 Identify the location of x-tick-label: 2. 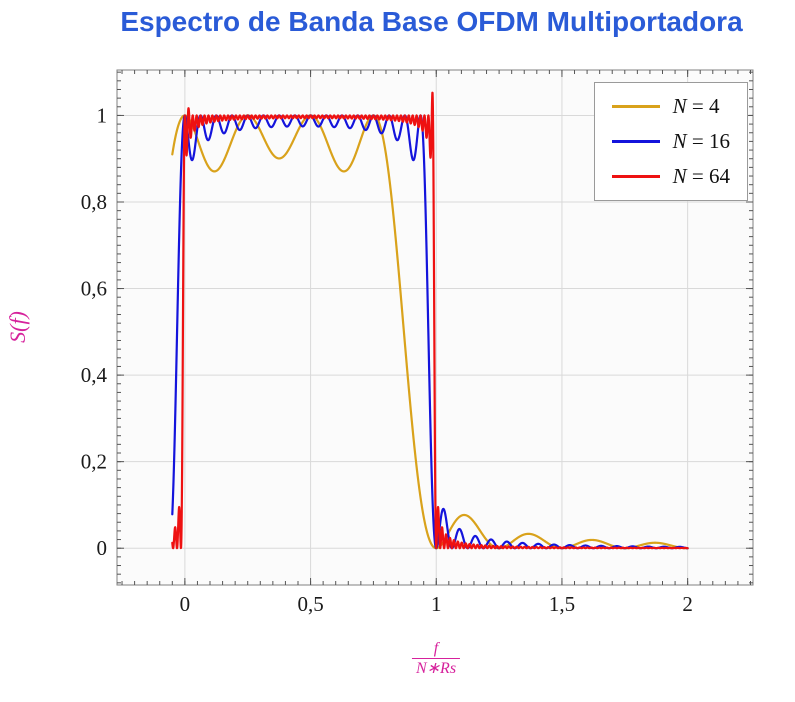
(687, 604).